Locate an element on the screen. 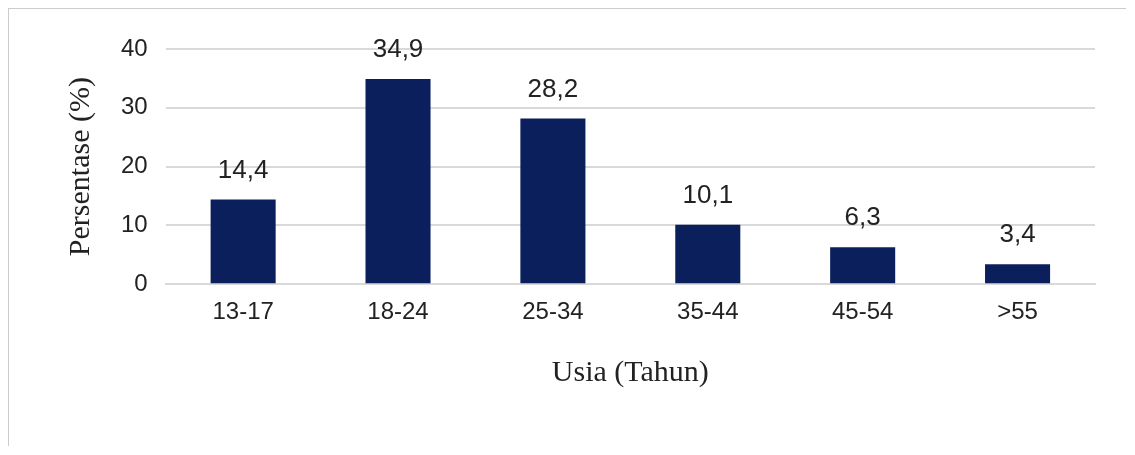 The width and height of the screenshot is (1135, 455). x-tick-label: 35-44 is located at coordinates (708, 311).